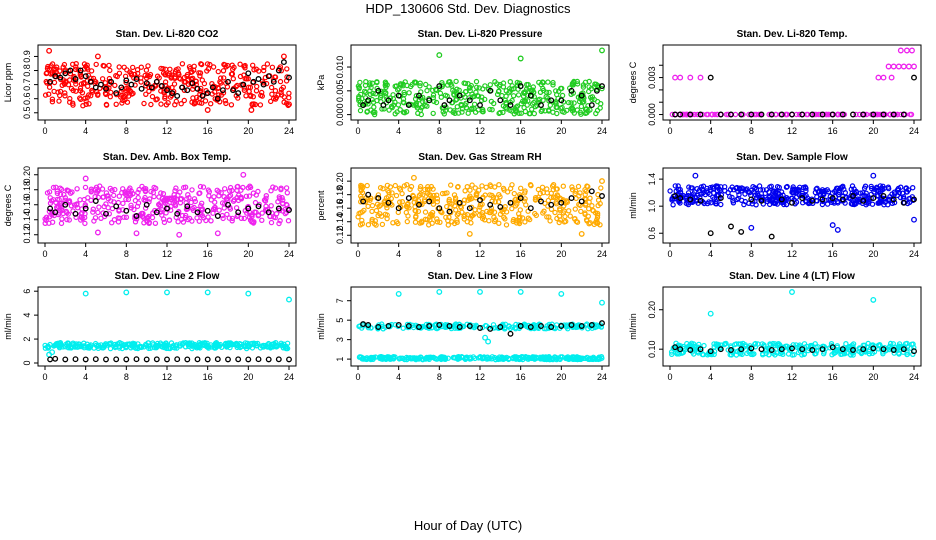 This screenshot has height=540, width=936. What do you see at coordinates (792, 276) in the screenshot?
I see `panel-title: Stan. Dev. Line 4 (LT) Flow` at bounding box center [792, 276].